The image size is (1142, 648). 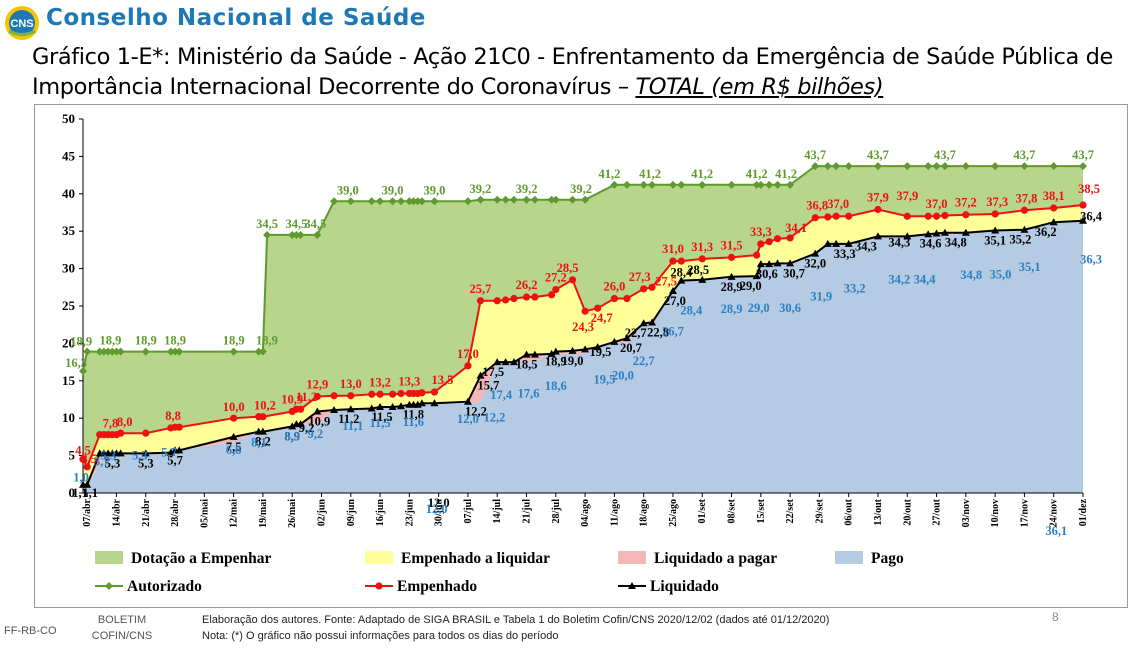 I want to click on page-number: 8, so click(x=1055, y=617).